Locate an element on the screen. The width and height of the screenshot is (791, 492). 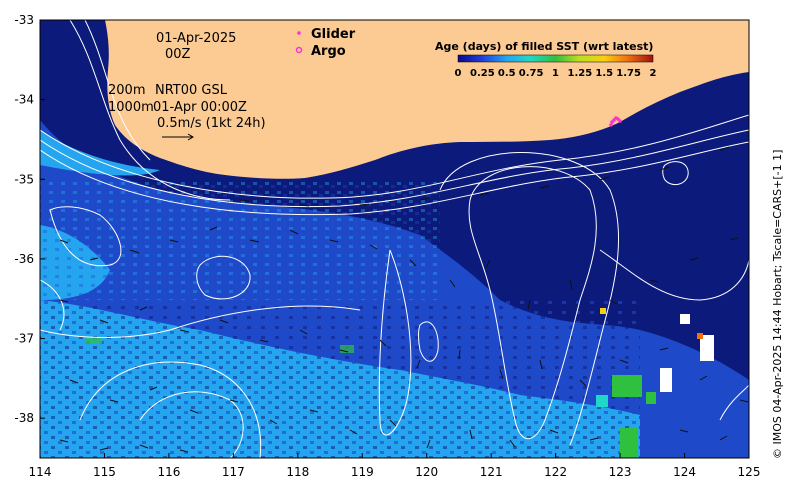
glider-track is located at coordinates (615, 121).